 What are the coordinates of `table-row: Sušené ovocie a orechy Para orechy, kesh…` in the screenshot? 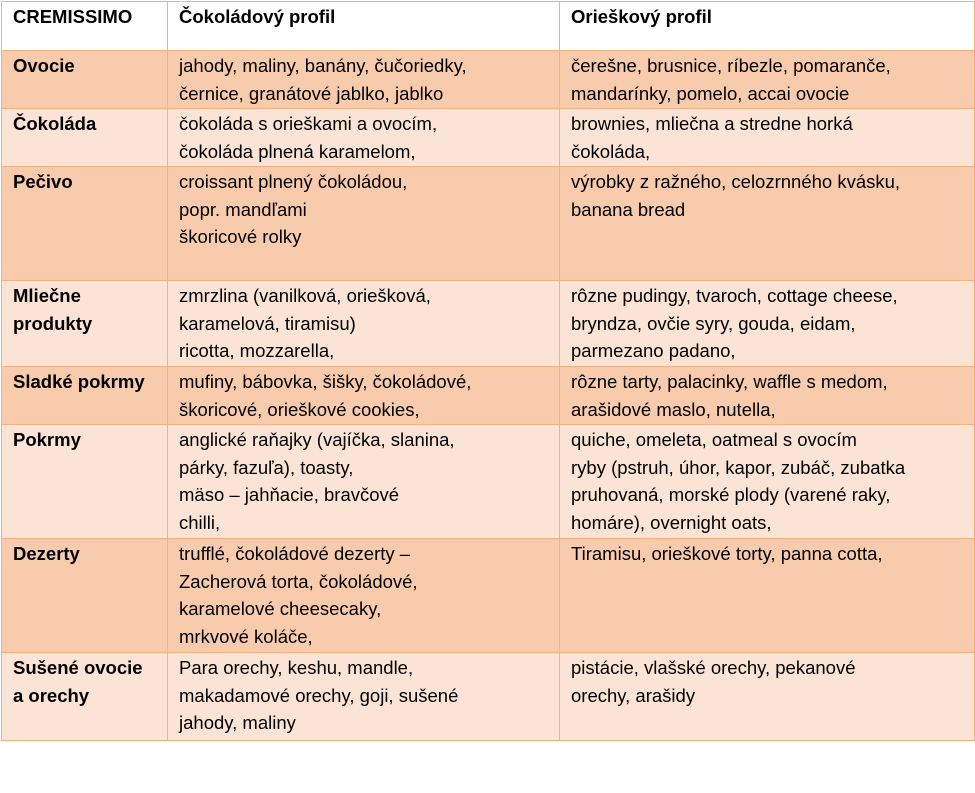 It's located at (488, 696).